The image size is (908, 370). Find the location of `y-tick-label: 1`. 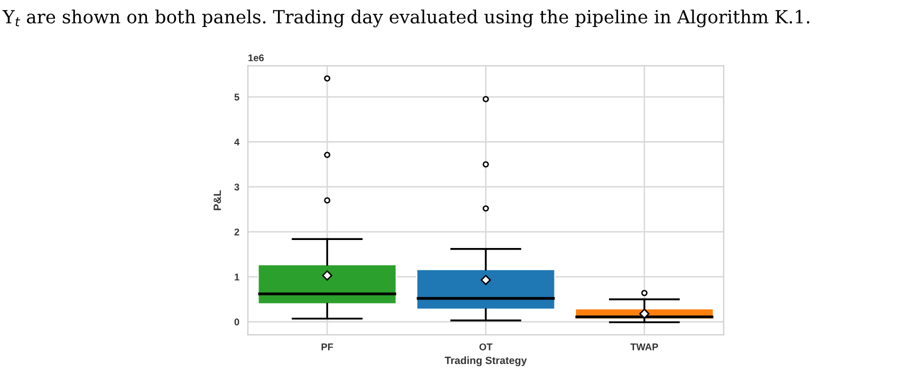

y-tick-label: 1 is located at coordinates (237, 277).